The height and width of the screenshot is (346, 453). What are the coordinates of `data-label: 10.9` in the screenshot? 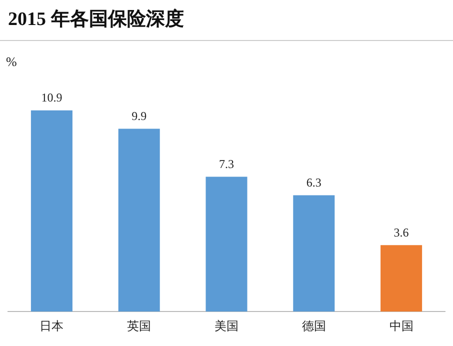 It's located at (51, 97).